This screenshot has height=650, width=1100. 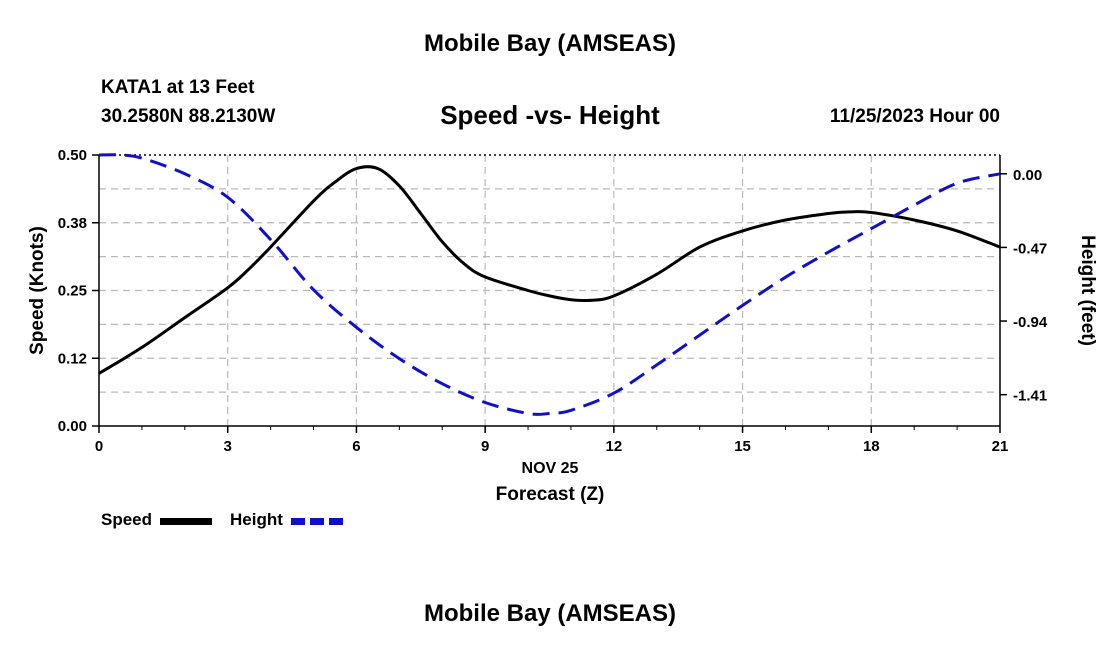 I want to click on header-title: Mobile Bay (AMSEAS), so click(x=550, y=43).